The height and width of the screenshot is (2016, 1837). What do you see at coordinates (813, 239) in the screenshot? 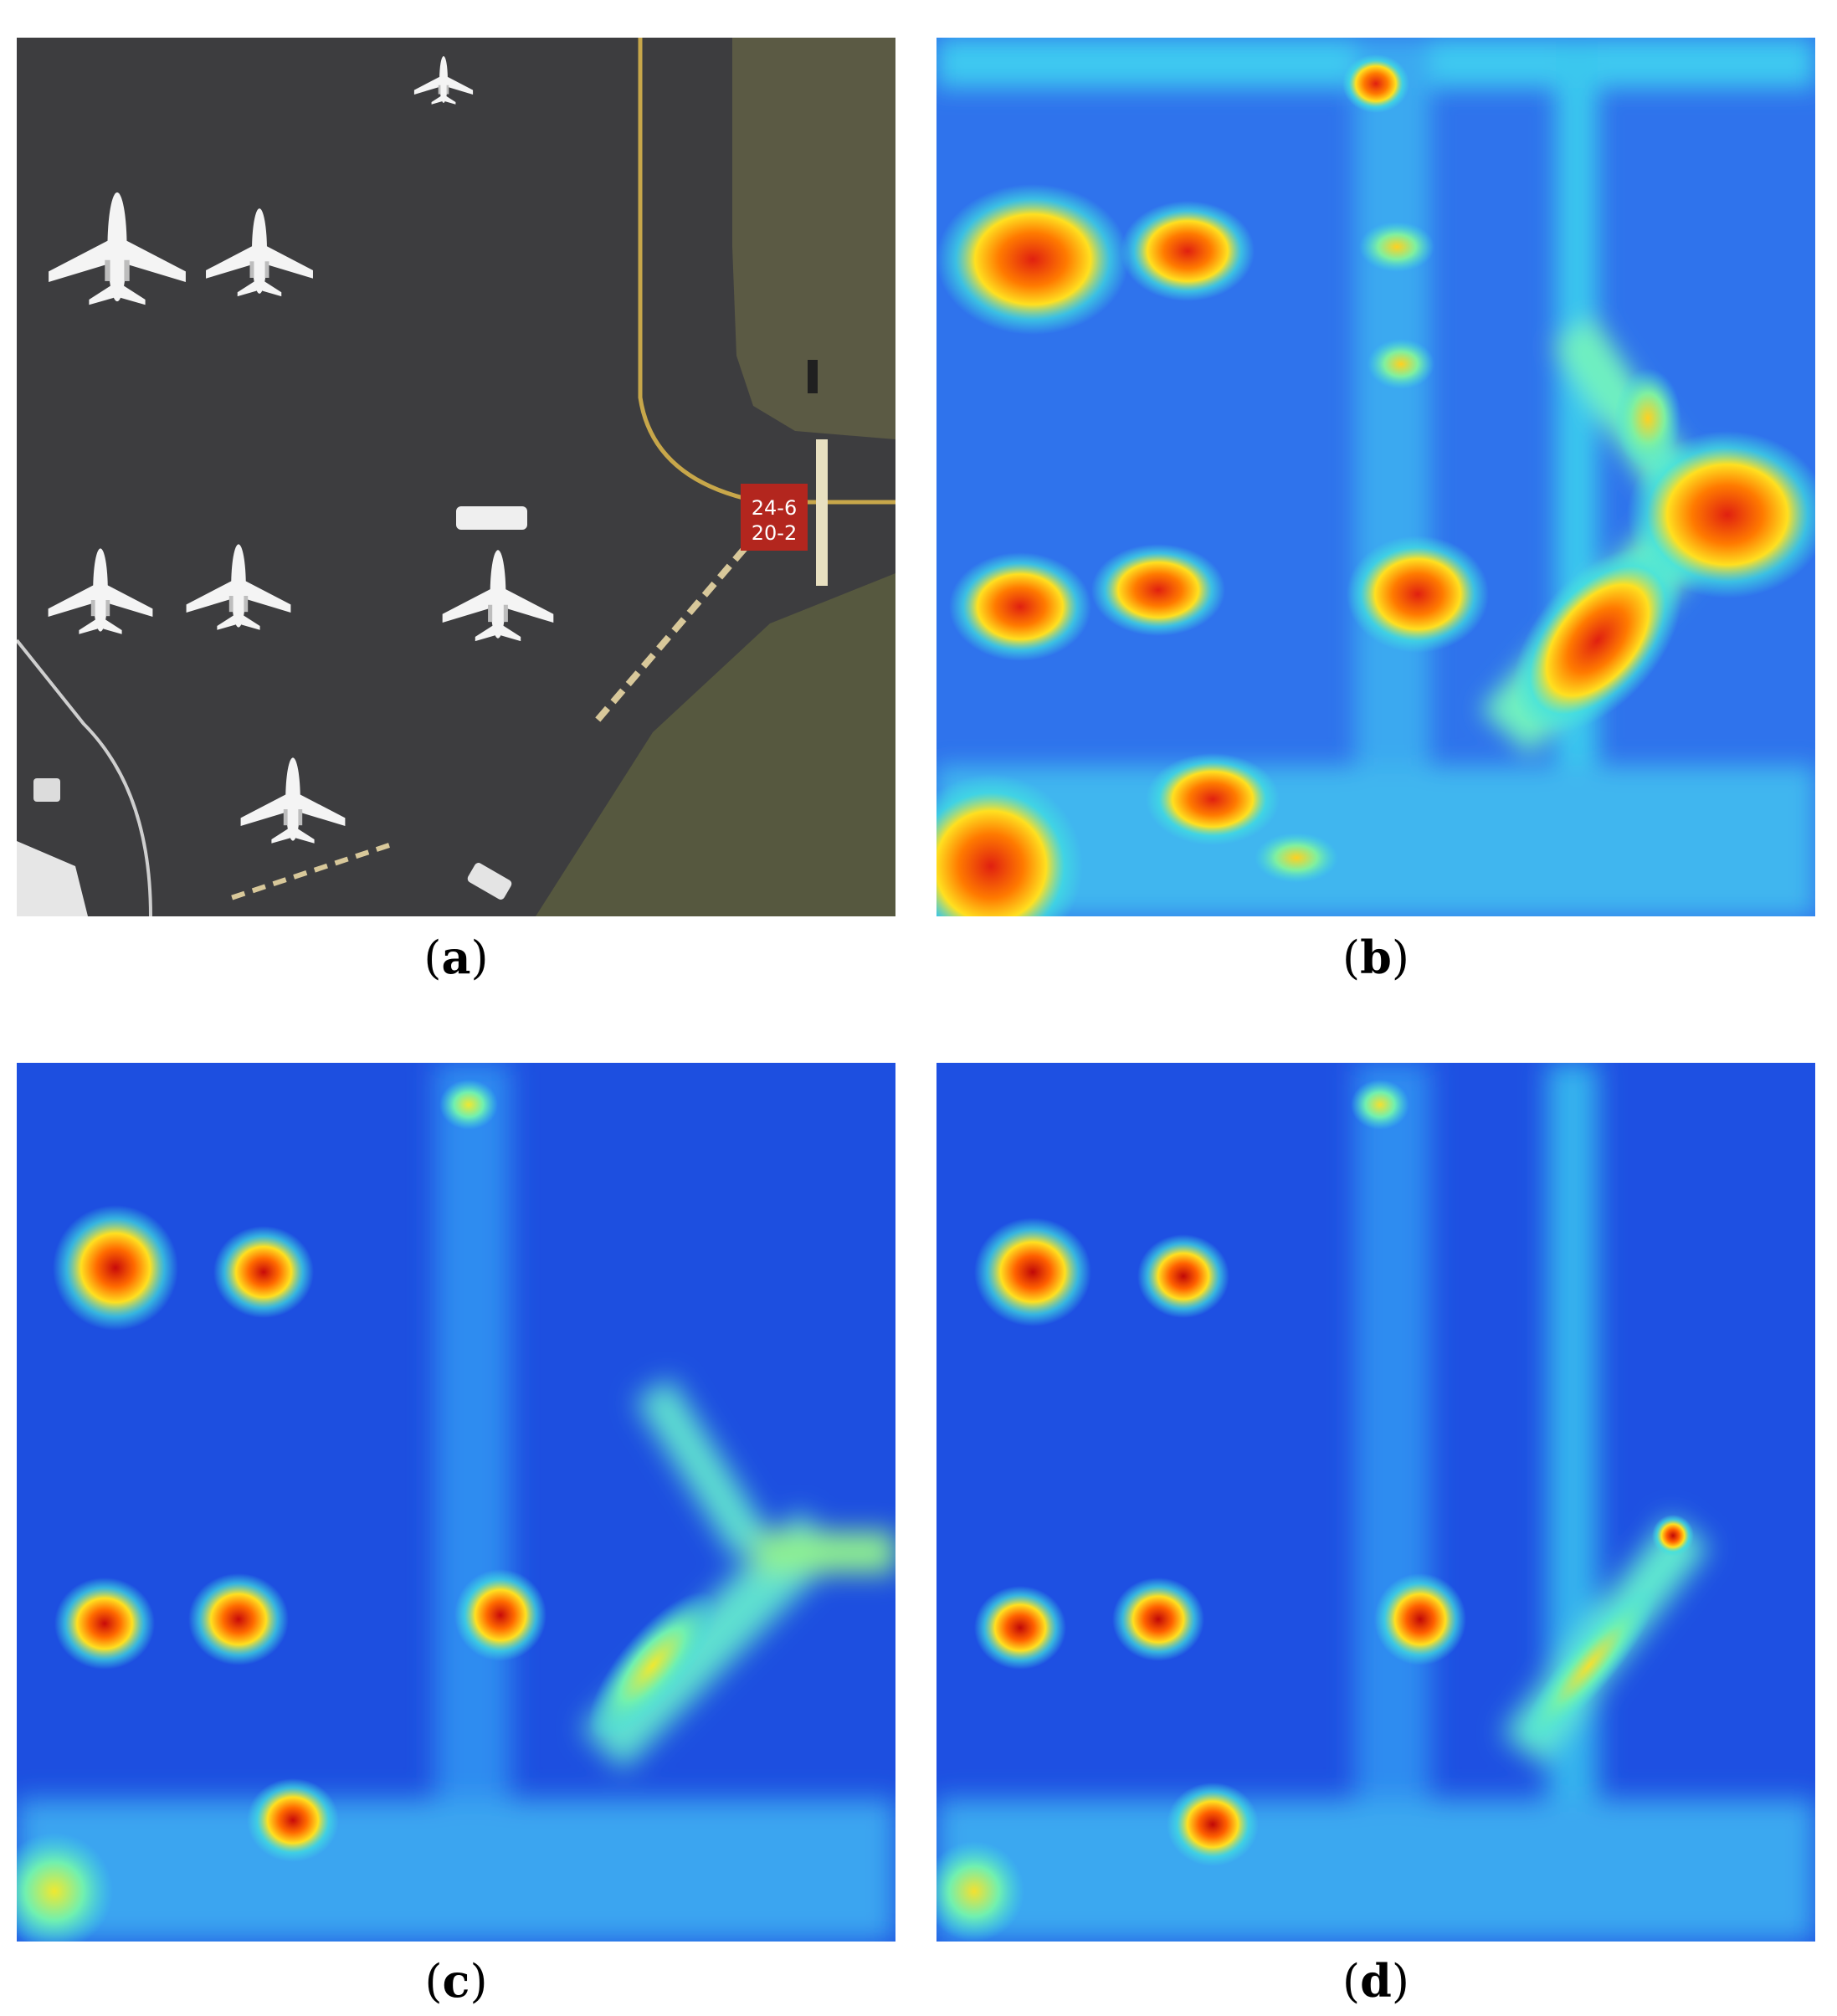
I see `grass-top-right` at bounding box center [813, 239].